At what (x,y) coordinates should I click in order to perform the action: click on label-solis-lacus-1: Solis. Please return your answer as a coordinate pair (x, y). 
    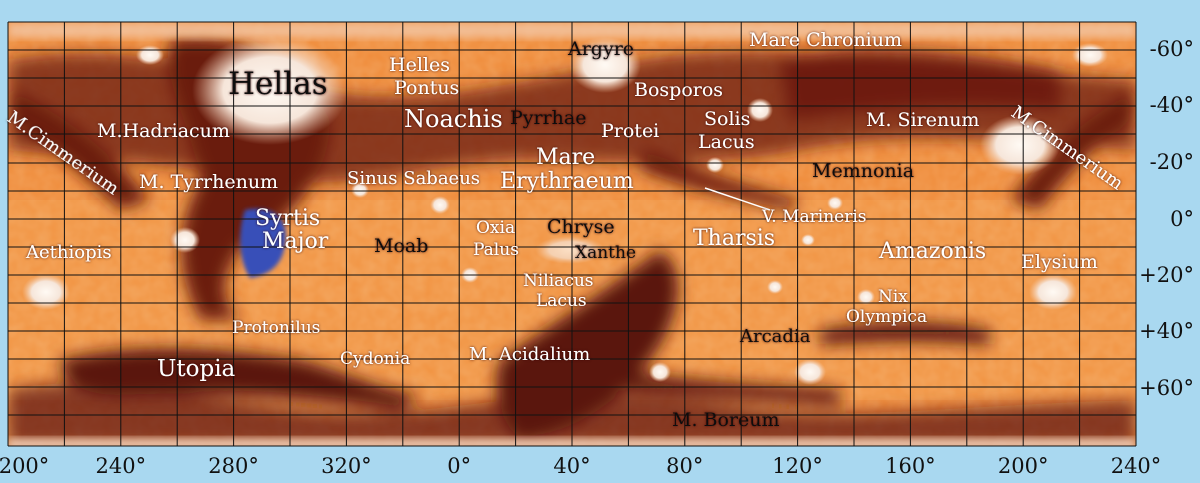
    Looking at the image, I should click on (727, 119).